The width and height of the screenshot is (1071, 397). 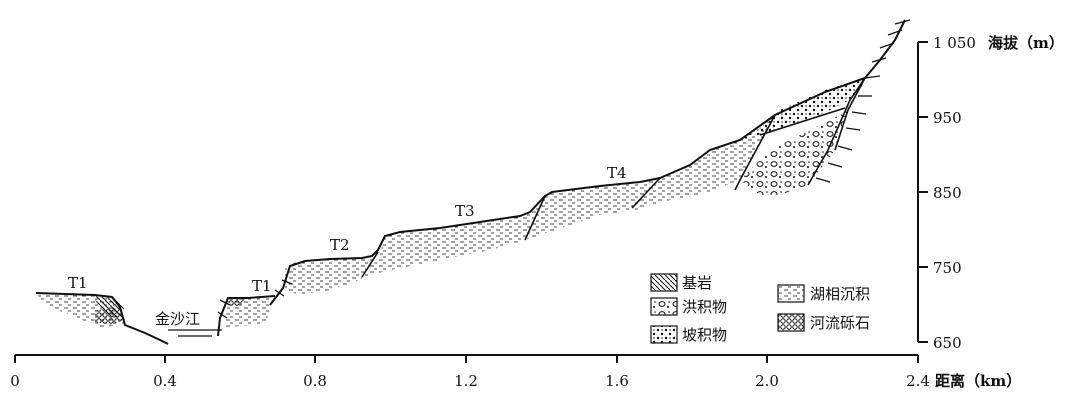 I want to click on elevation-axis: 1 050 海拔（m） 950 850 750 650, so click(x=990, y=193).